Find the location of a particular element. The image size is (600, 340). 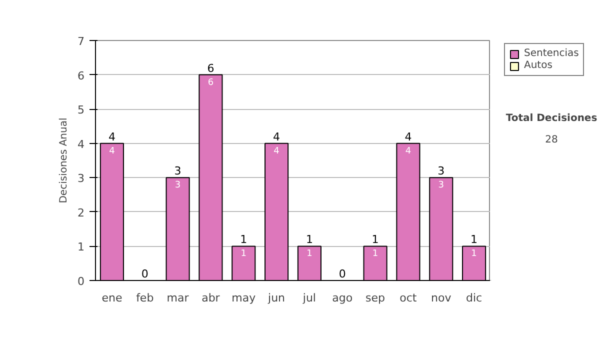

text: 28 is located at coordinates (551, 140).